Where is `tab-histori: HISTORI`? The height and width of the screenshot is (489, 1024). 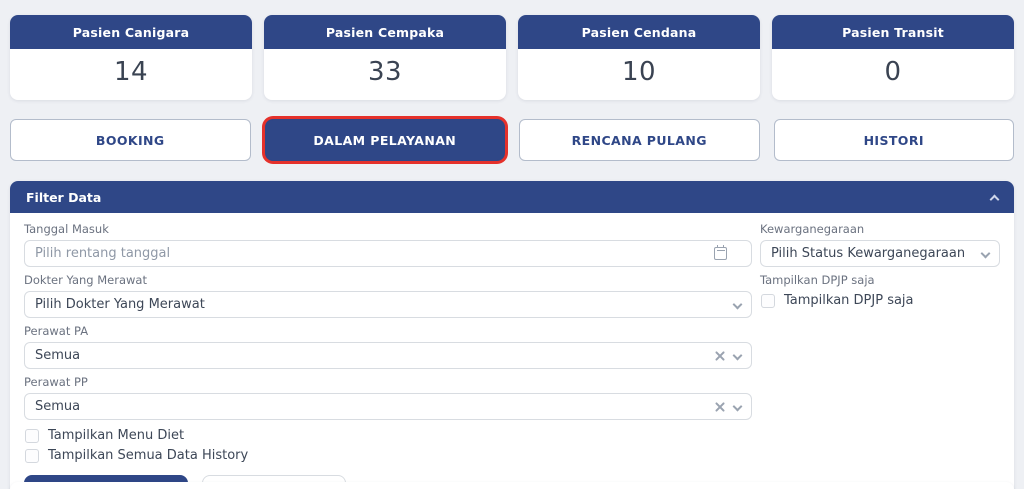 tab-histori: HISTORI is located at coordinates (893, 140).